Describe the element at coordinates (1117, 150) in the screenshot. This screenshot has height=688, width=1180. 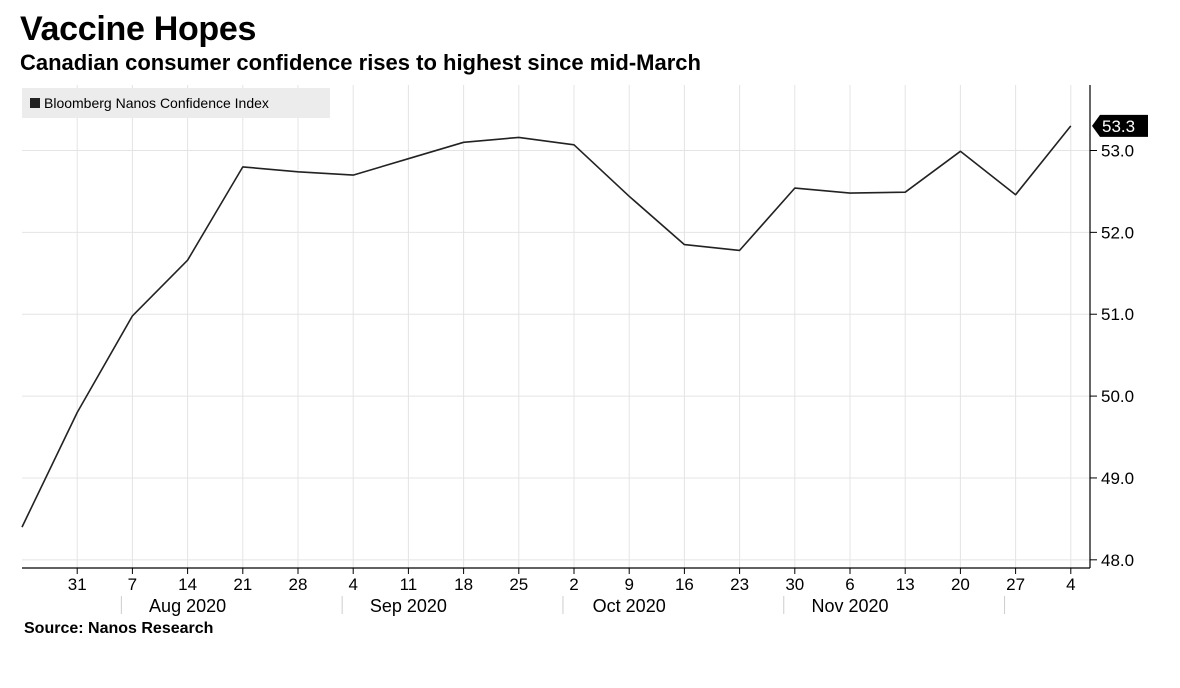
I see `y-tick-label: 53.0` at that location.